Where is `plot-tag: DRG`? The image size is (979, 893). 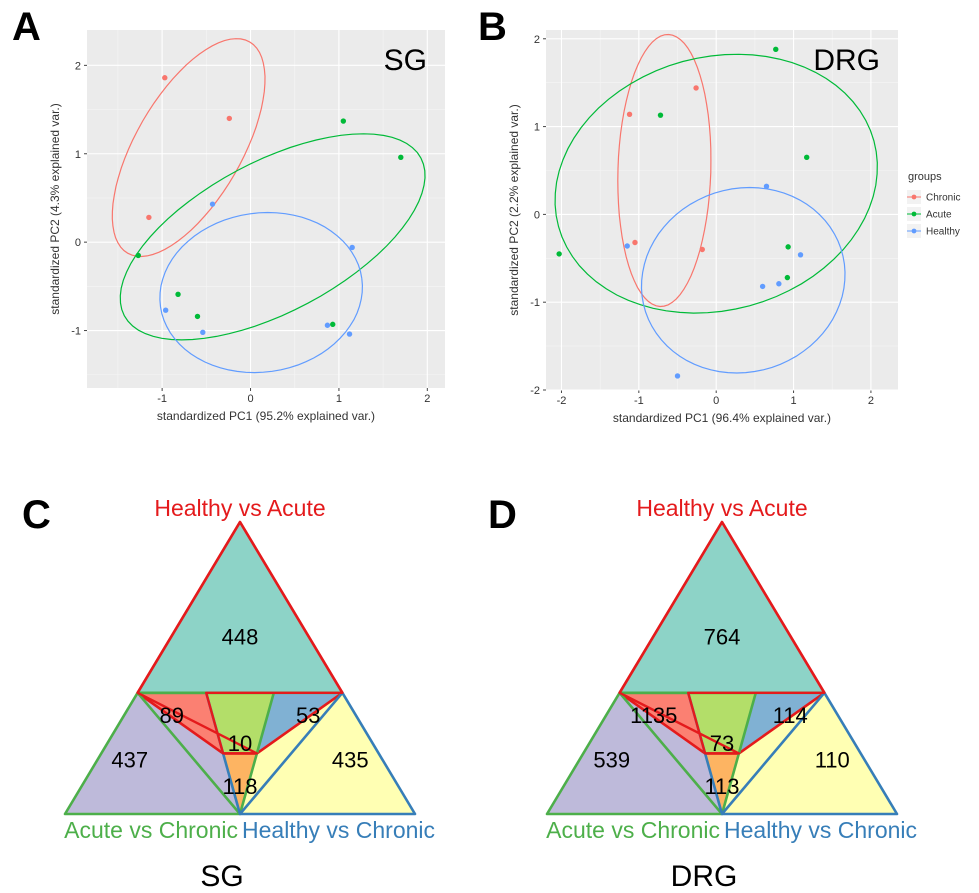
plot-tag: DRG is located at coordinates (846, 60).